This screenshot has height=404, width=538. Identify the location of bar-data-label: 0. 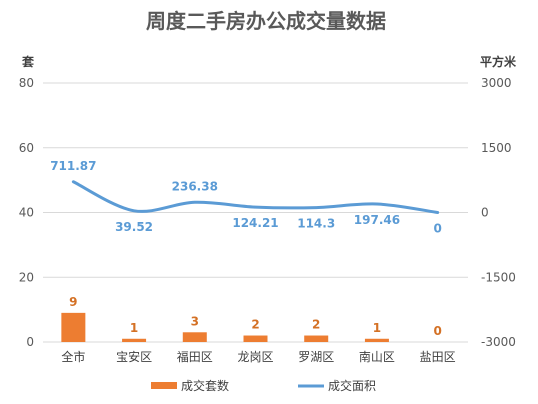
(437, 331).